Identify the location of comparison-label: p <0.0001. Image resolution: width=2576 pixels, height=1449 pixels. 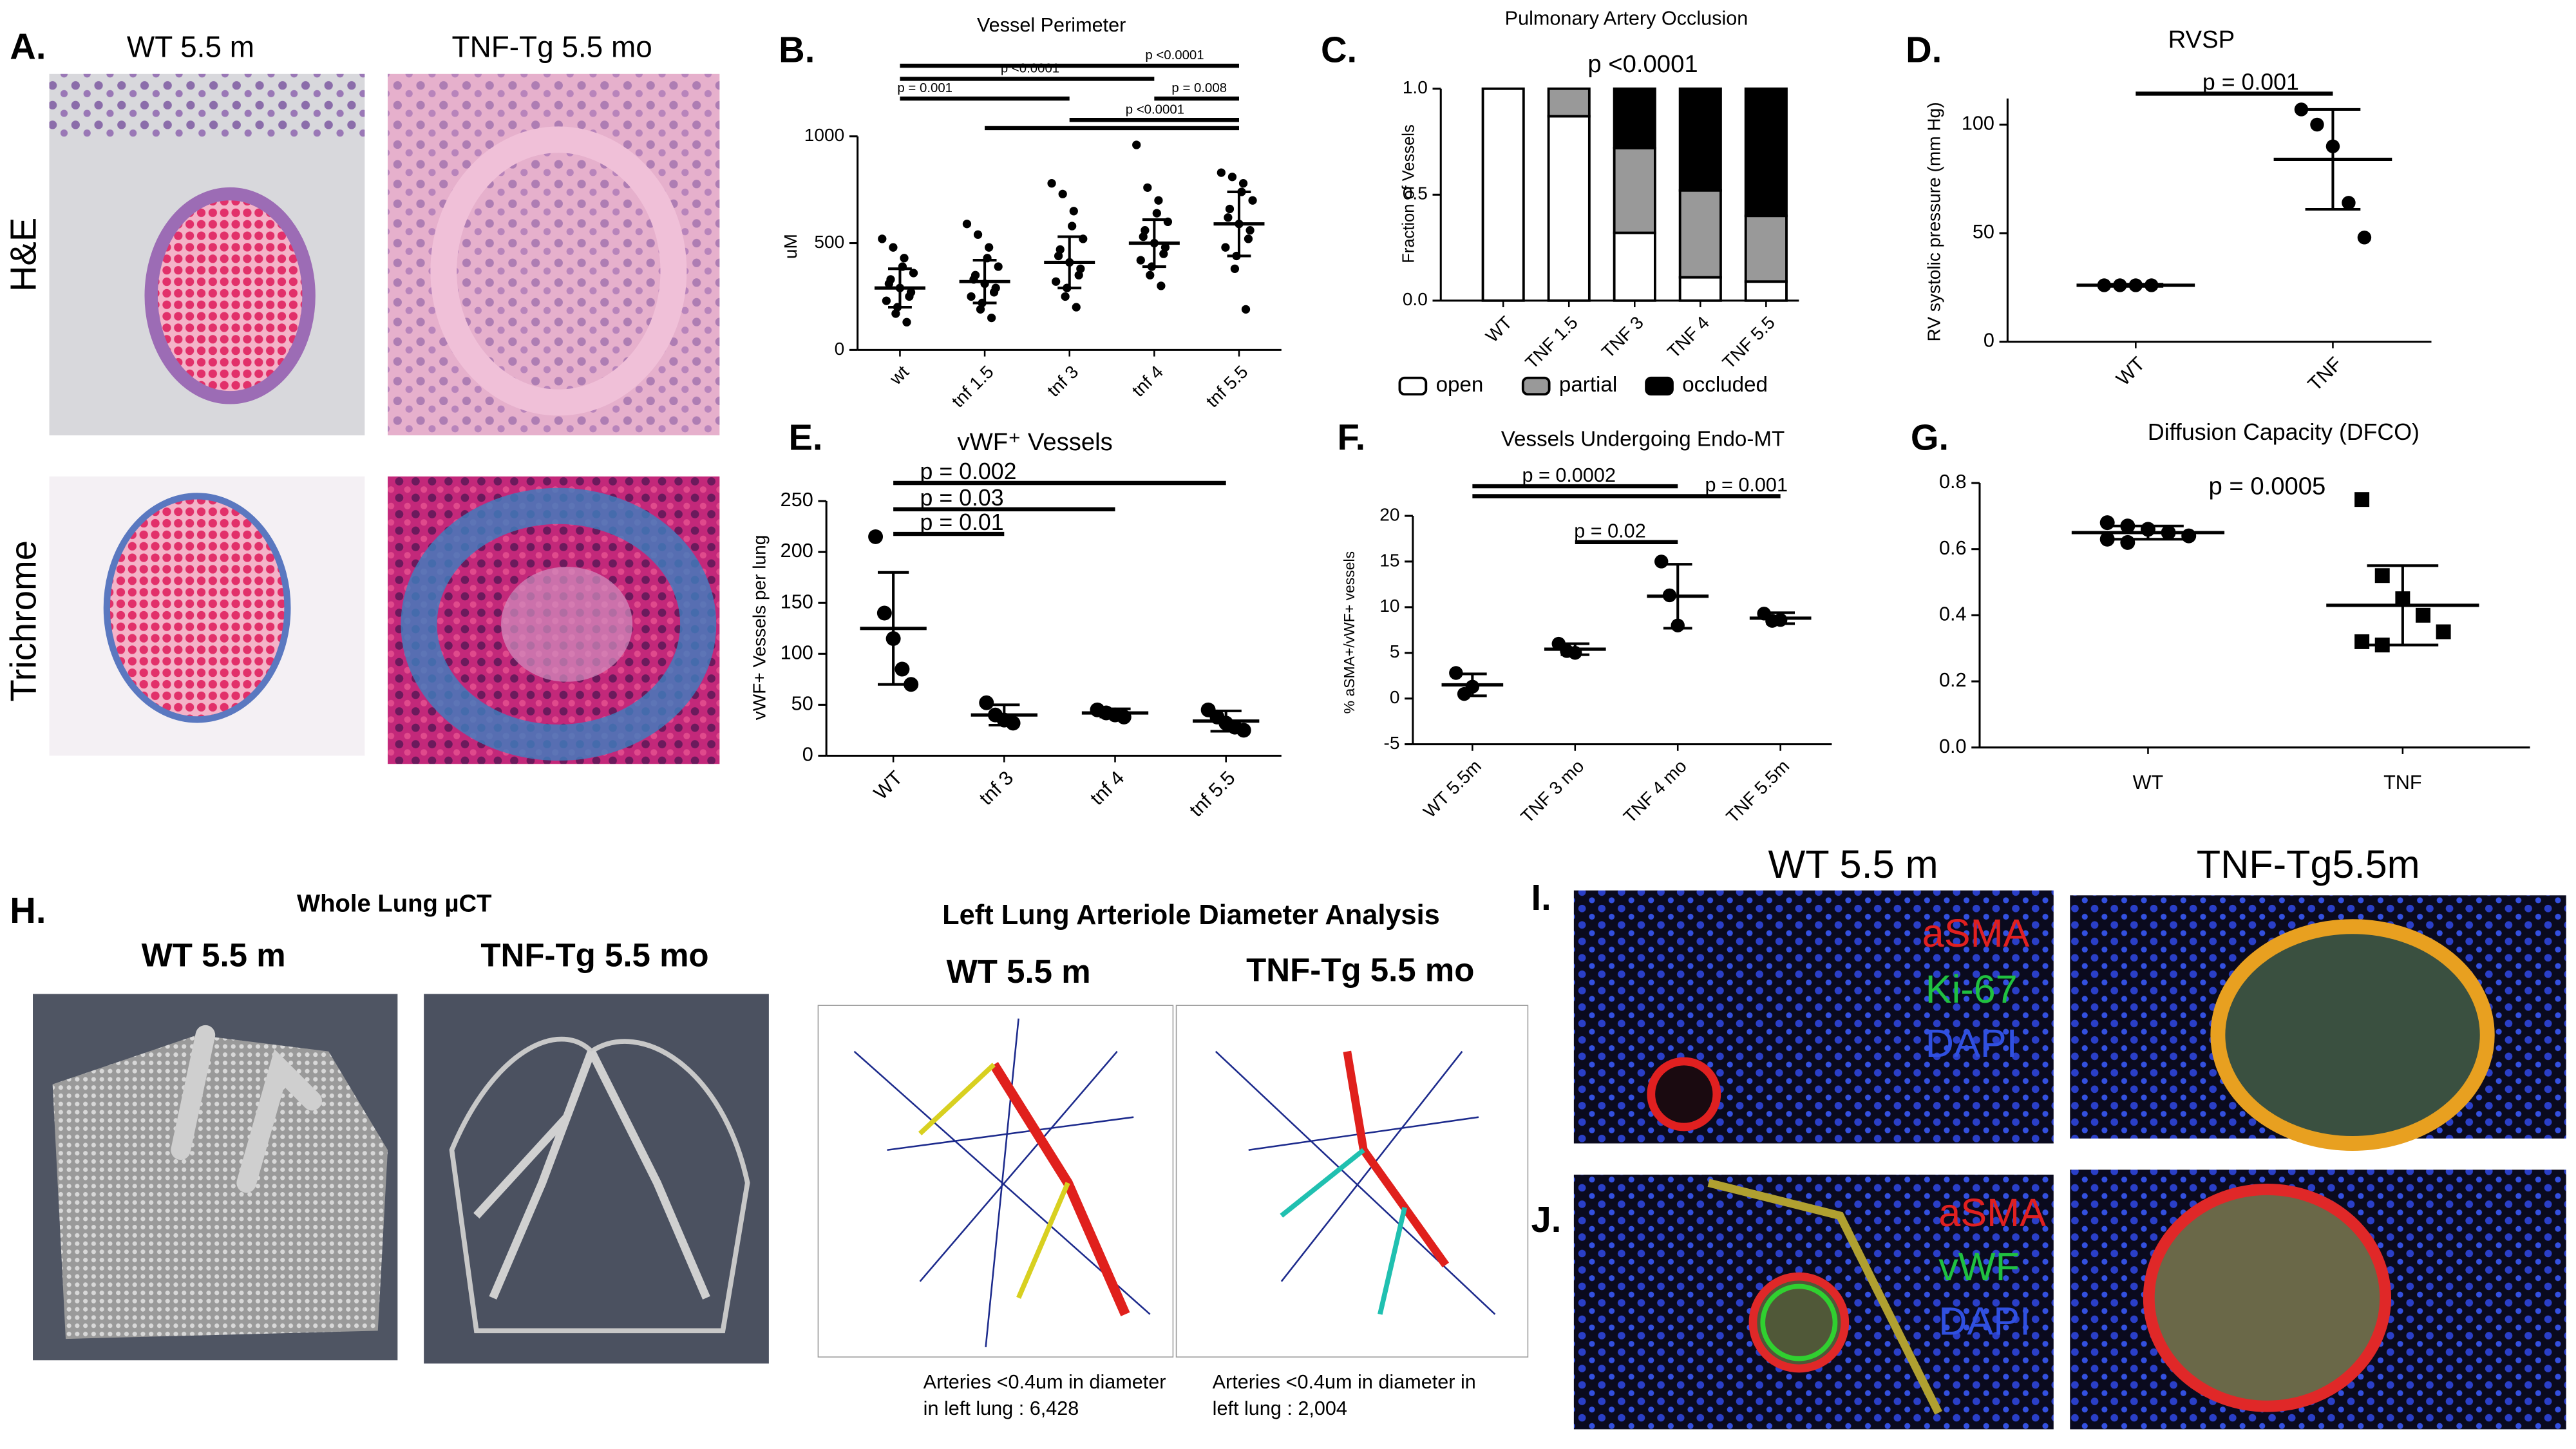
(1030, 69).